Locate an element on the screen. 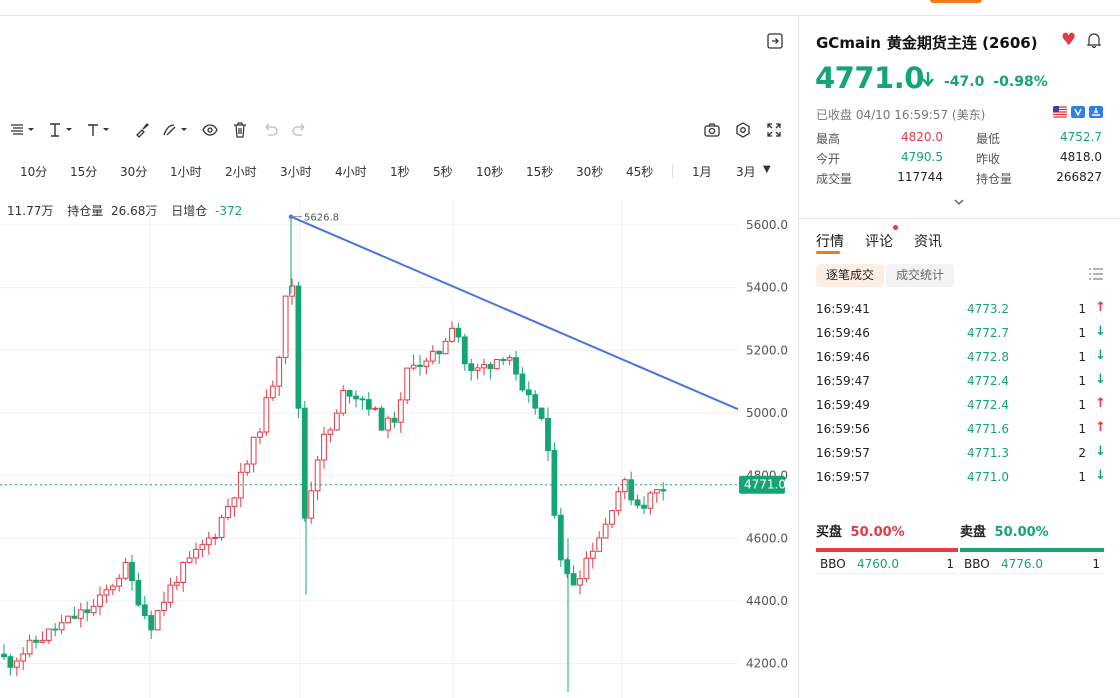  period-10s: 10秒 is located at coordinates (490, 172).